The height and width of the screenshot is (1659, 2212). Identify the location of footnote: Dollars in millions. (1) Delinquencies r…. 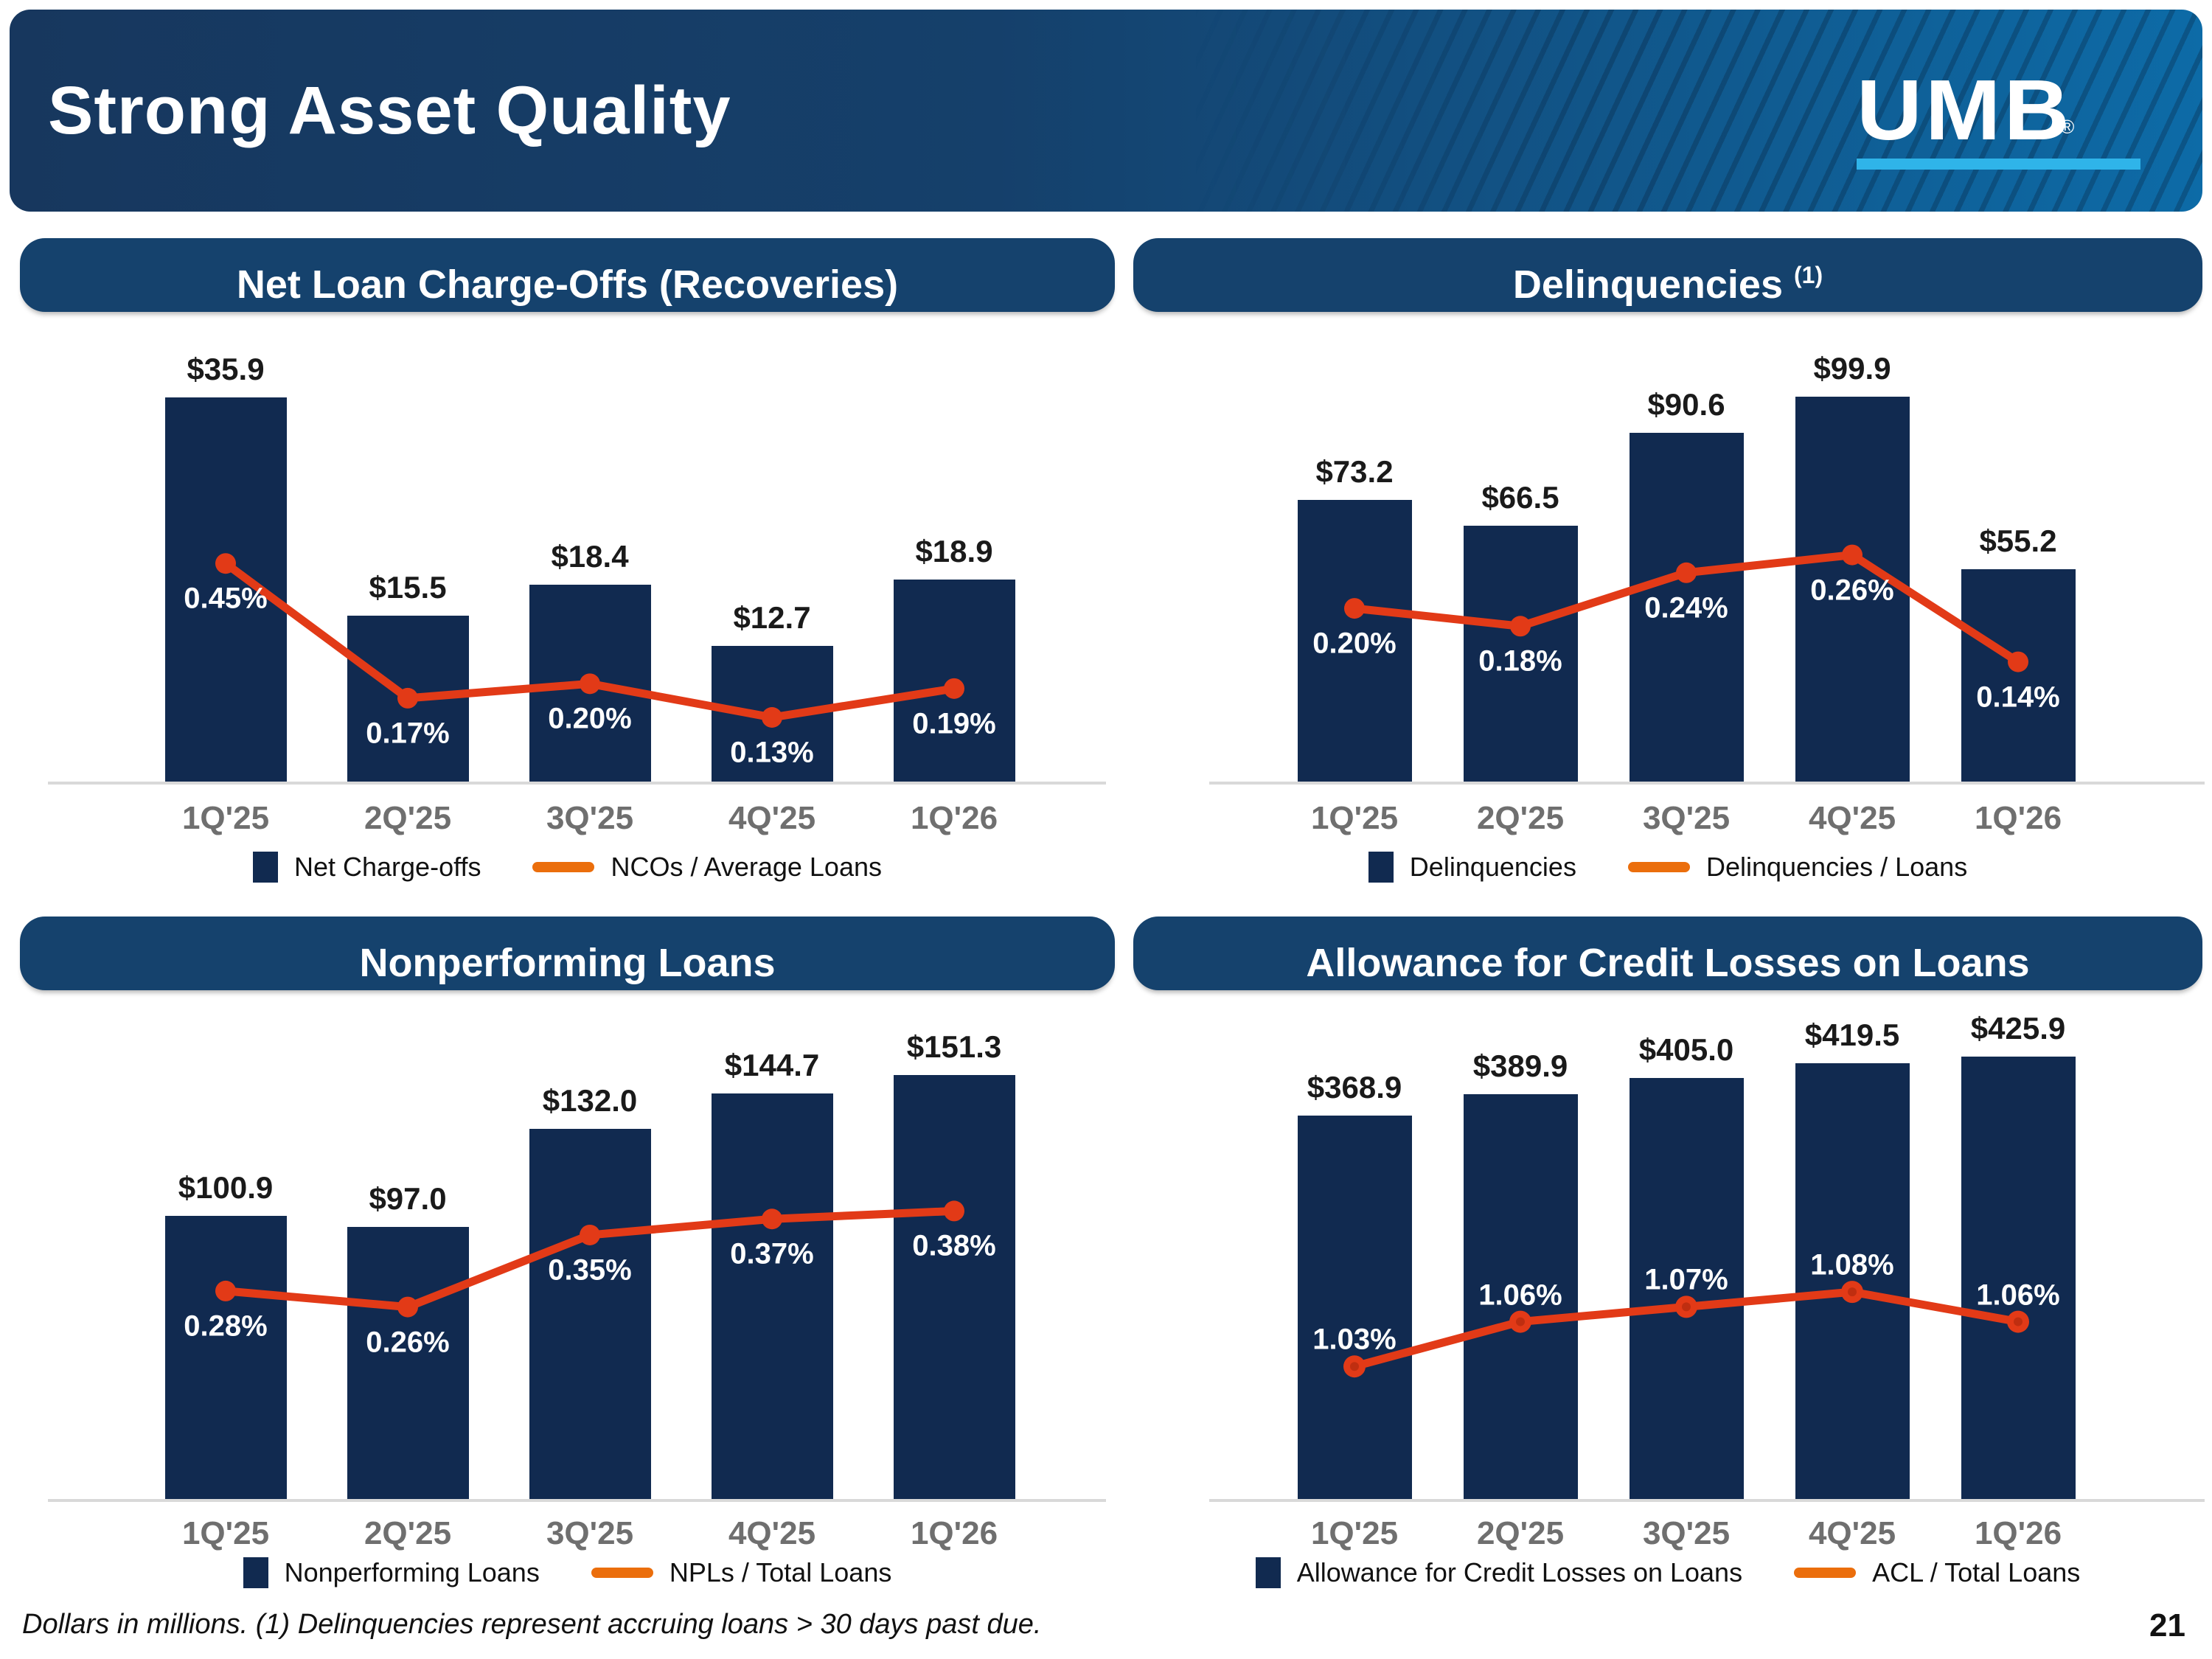
(532, 1624).